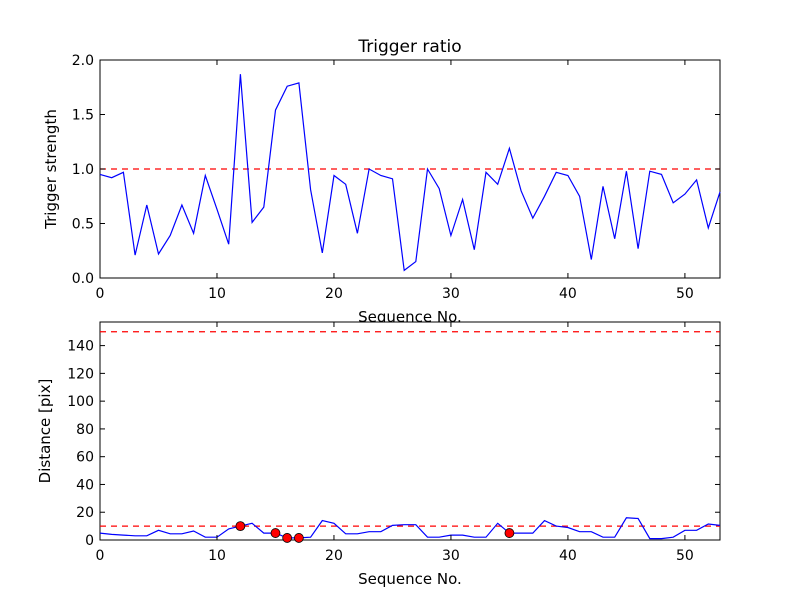 This screenshot has height=600, width=800. What do you see at coordinates (89, 541) in the screenshot?
I see `y-tick-label: 0` at bounding box center [89, 541].